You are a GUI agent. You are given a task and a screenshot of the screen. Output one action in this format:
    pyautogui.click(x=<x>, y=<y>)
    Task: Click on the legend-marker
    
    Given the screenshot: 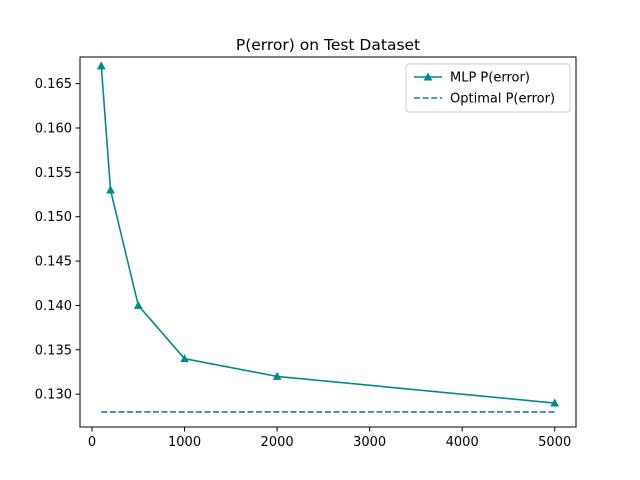 What is the action you would take?
    pyautogui.click(x=428, y=76)
    